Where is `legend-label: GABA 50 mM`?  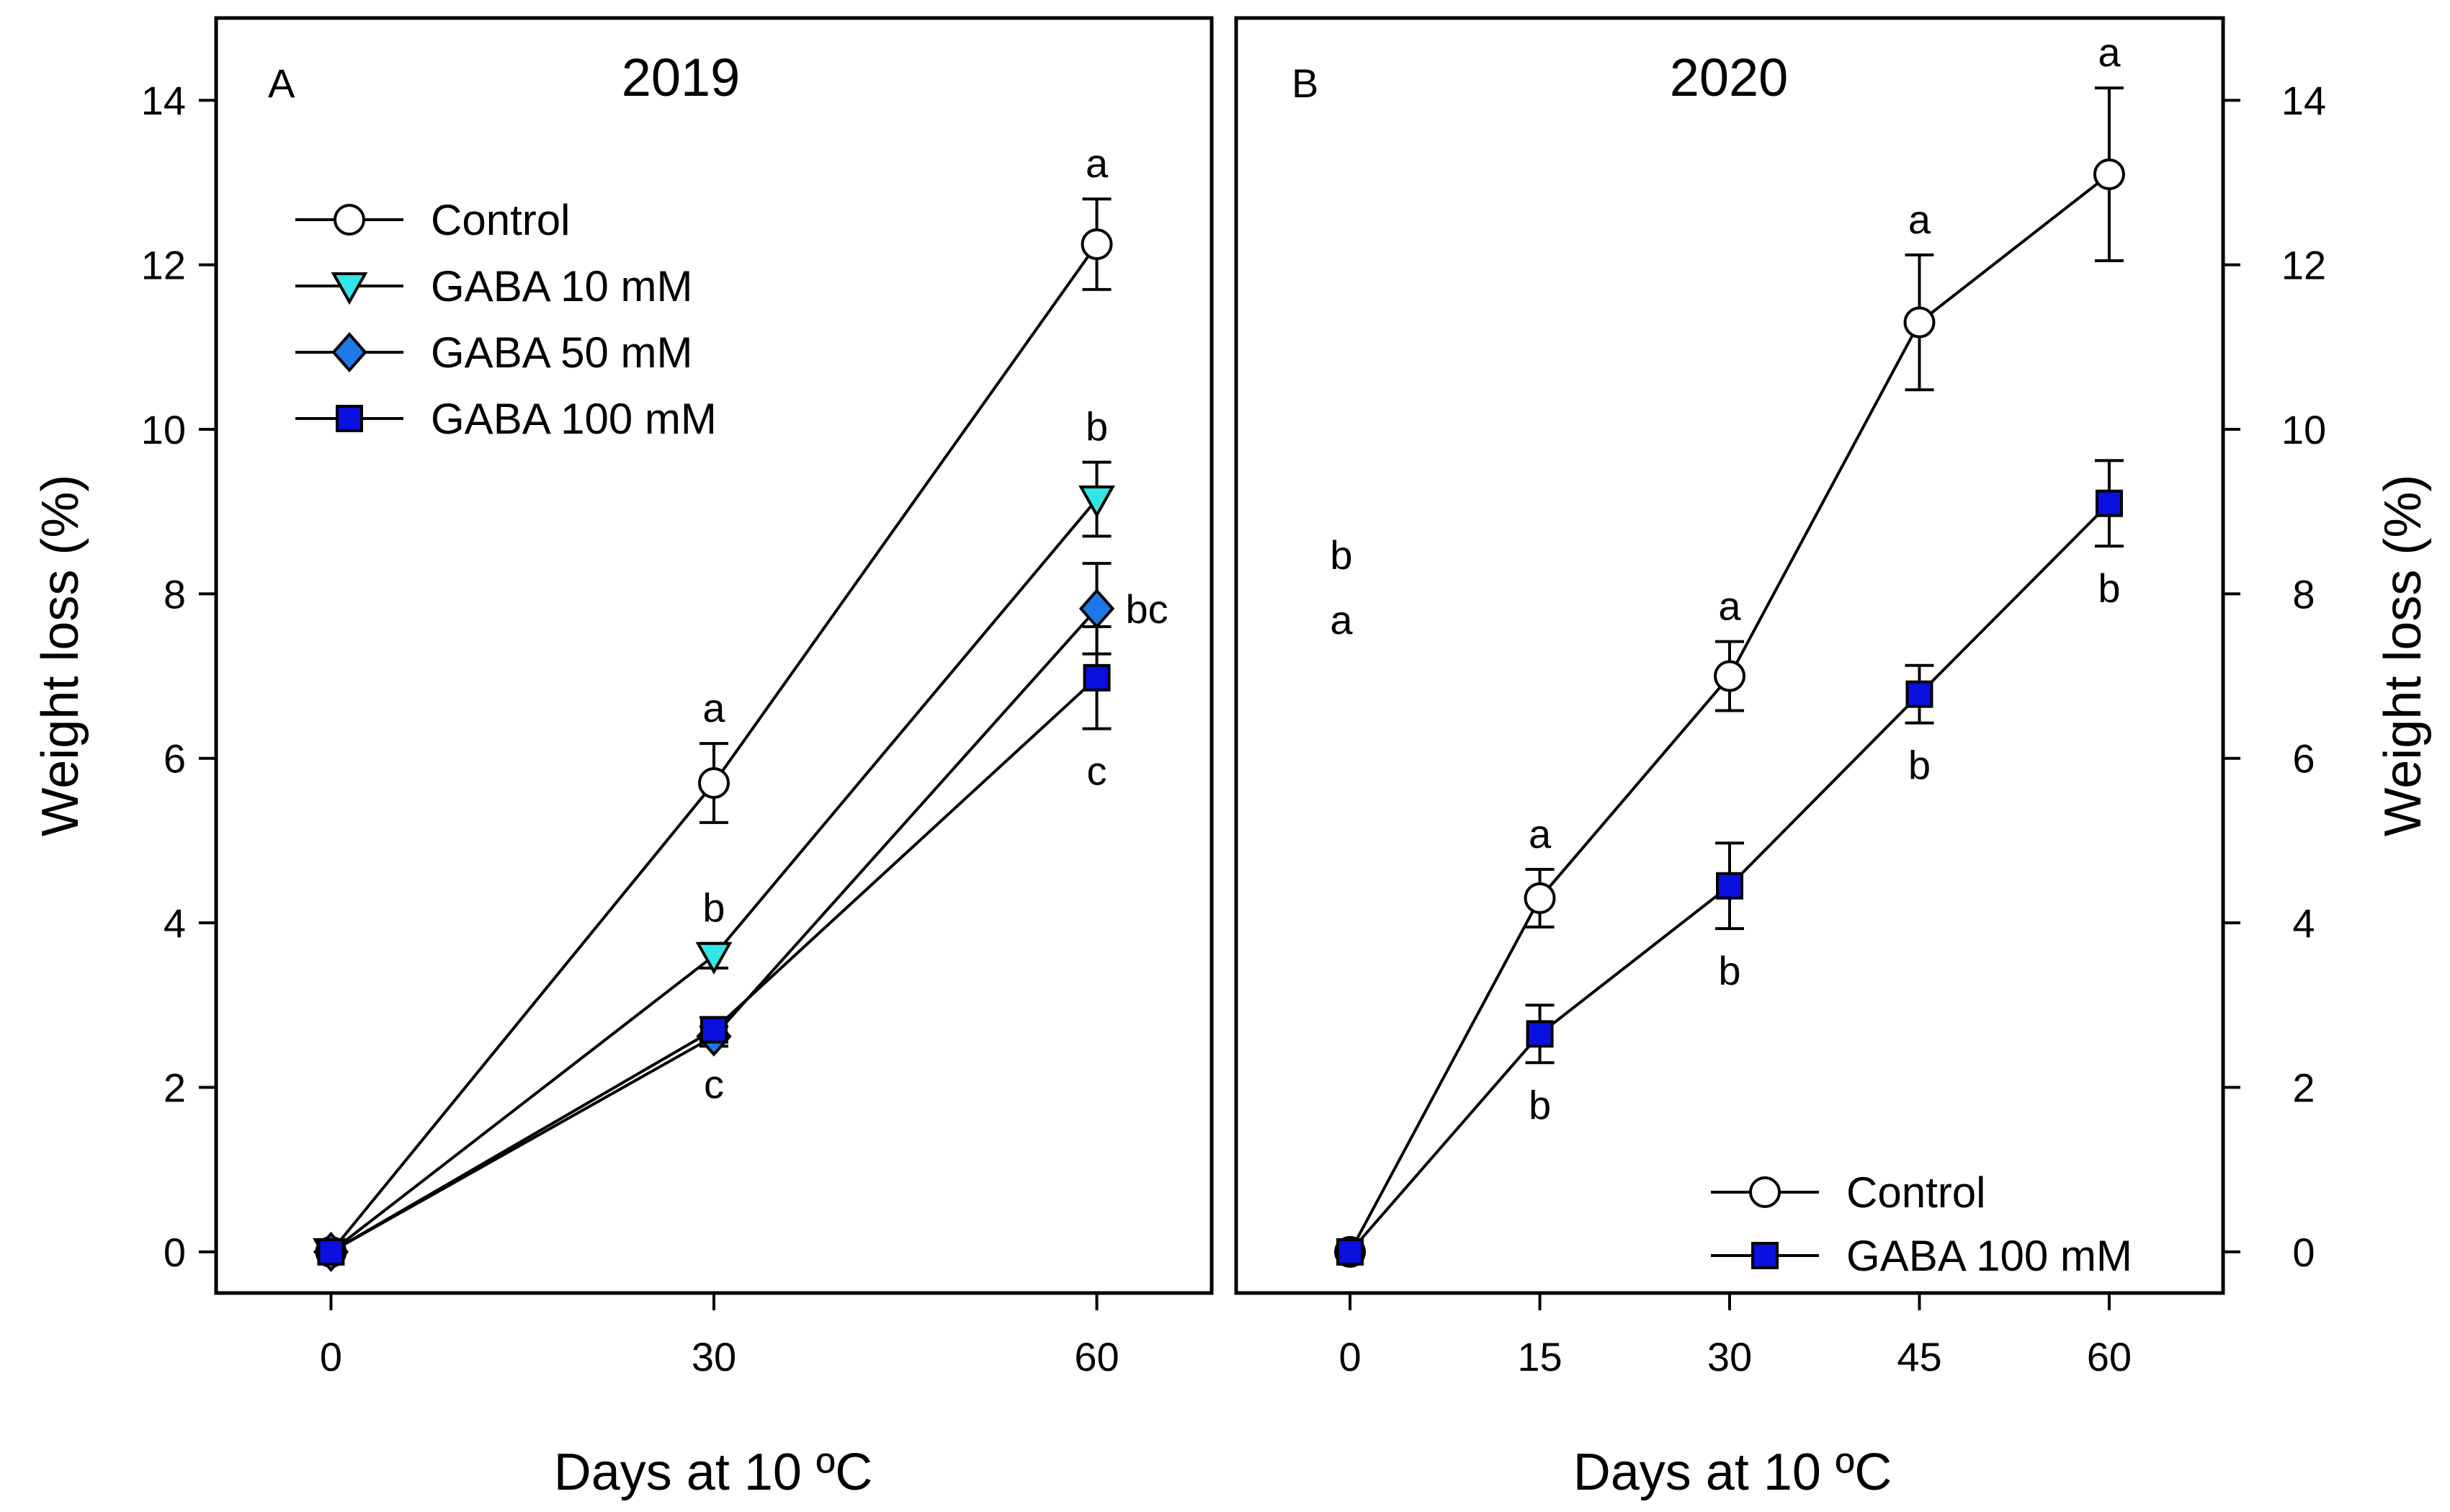
legend-label: GABA 50 mM is located at coordinates (561, 352).